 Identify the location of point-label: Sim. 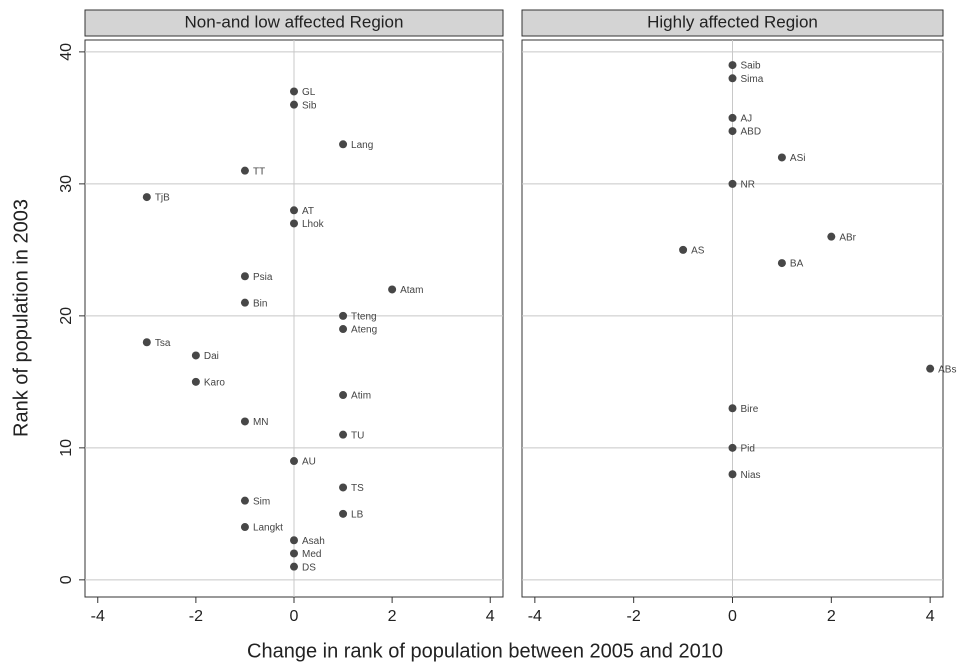
(261, 501).